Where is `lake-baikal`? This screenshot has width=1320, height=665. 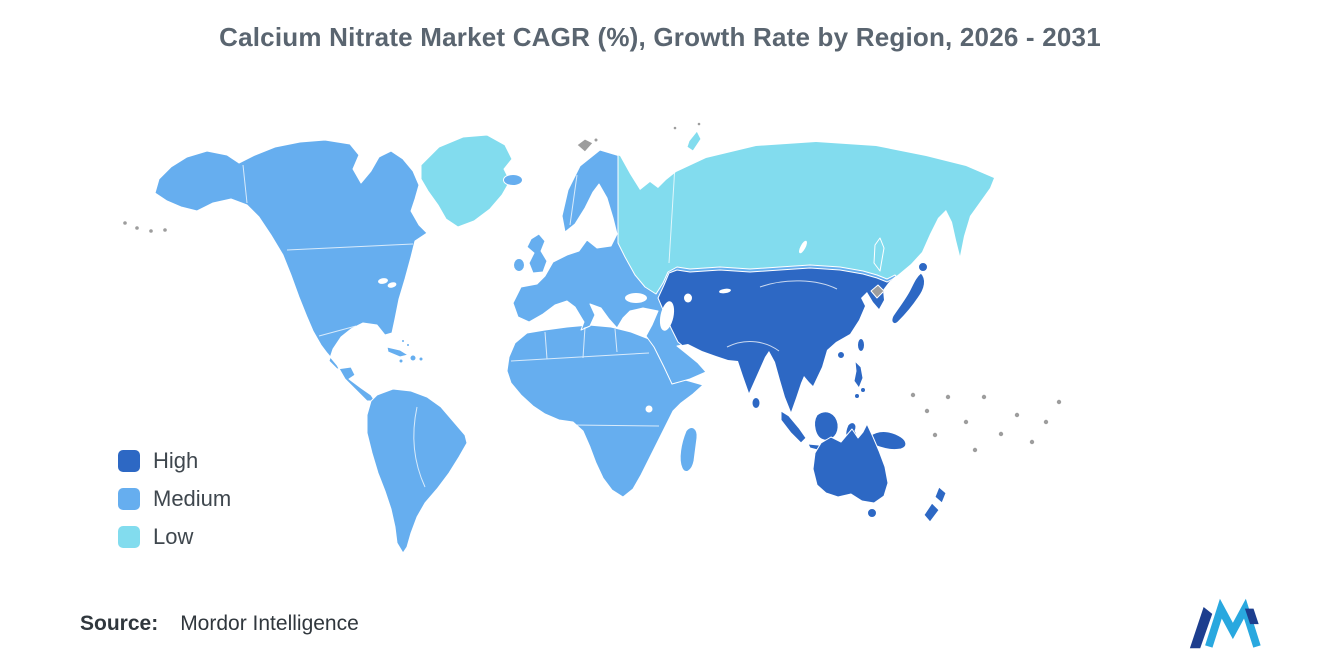 lake-baikal is located at coordinates (803, 247).